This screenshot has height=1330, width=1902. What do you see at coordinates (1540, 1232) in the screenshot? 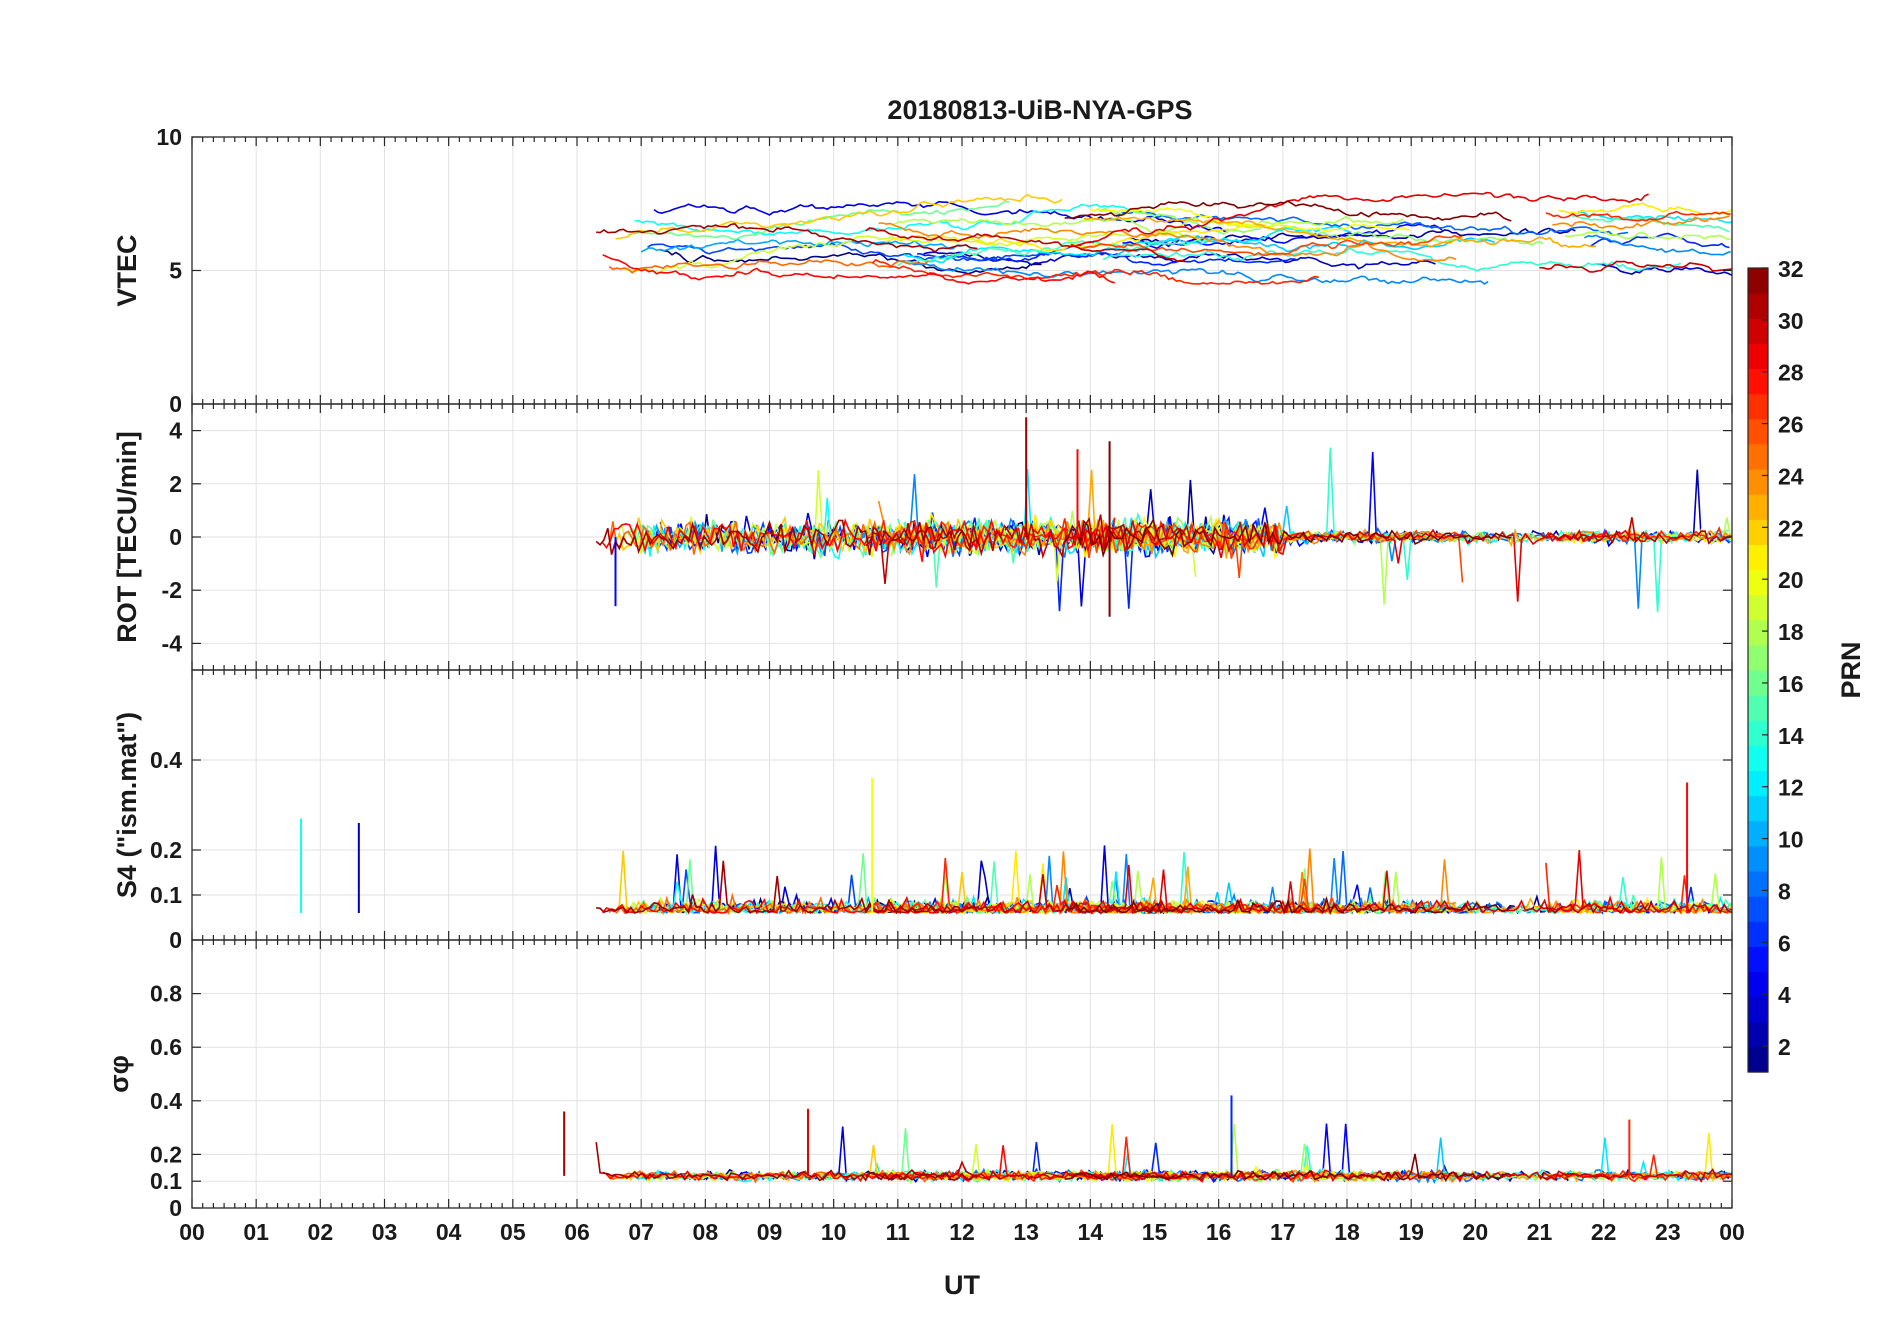
I see `x-tick-label: 21` at bounding box center [1540, 1232].